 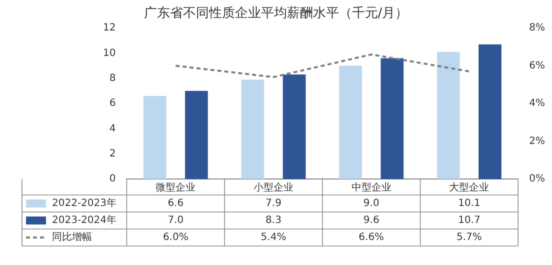 What do you see at coordinates (84, 203) in the screenshot?
I see `legend-label: 2022-2023年` at bounding box center [84, 203].